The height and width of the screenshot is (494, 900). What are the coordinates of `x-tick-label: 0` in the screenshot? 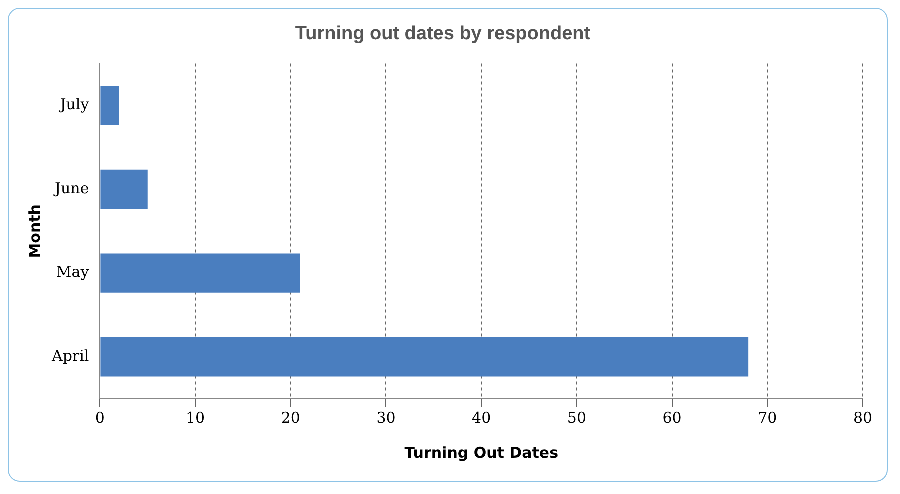 It's located at (100, 417).